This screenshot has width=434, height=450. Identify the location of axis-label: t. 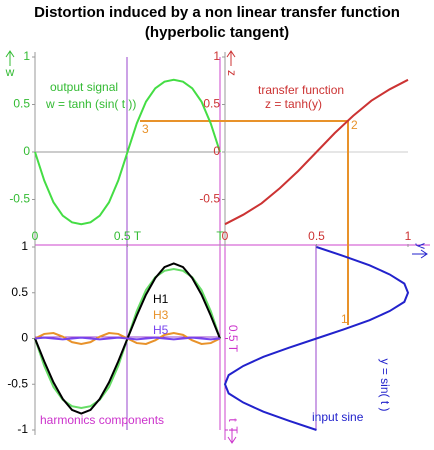
(233, 420).